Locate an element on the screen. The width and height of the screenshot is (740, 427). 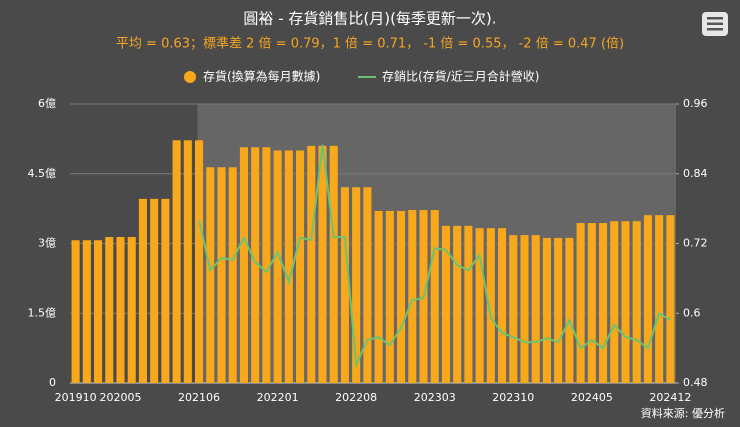
legend-swatch is located at coordinates (190, 77).